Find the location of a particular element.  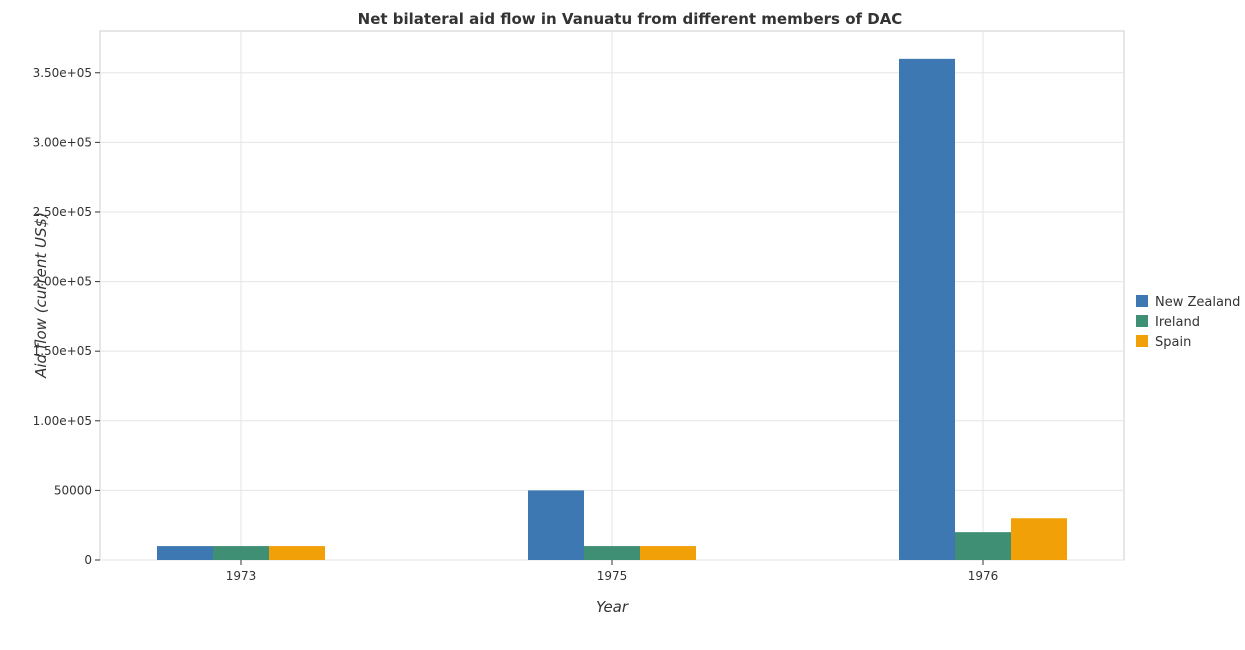

x-axis-title: Year is located at coordinates (612, 607).